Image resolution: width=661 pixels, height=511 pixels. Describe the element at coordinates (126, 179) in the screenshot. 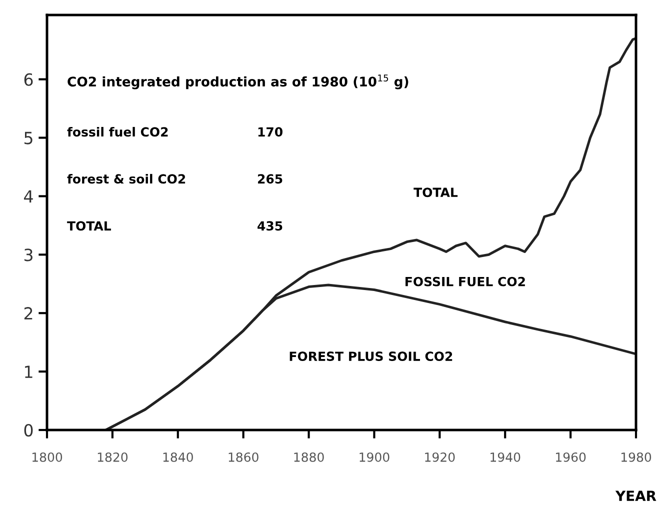

I see `annotation: forest & soil CO2` at that location.